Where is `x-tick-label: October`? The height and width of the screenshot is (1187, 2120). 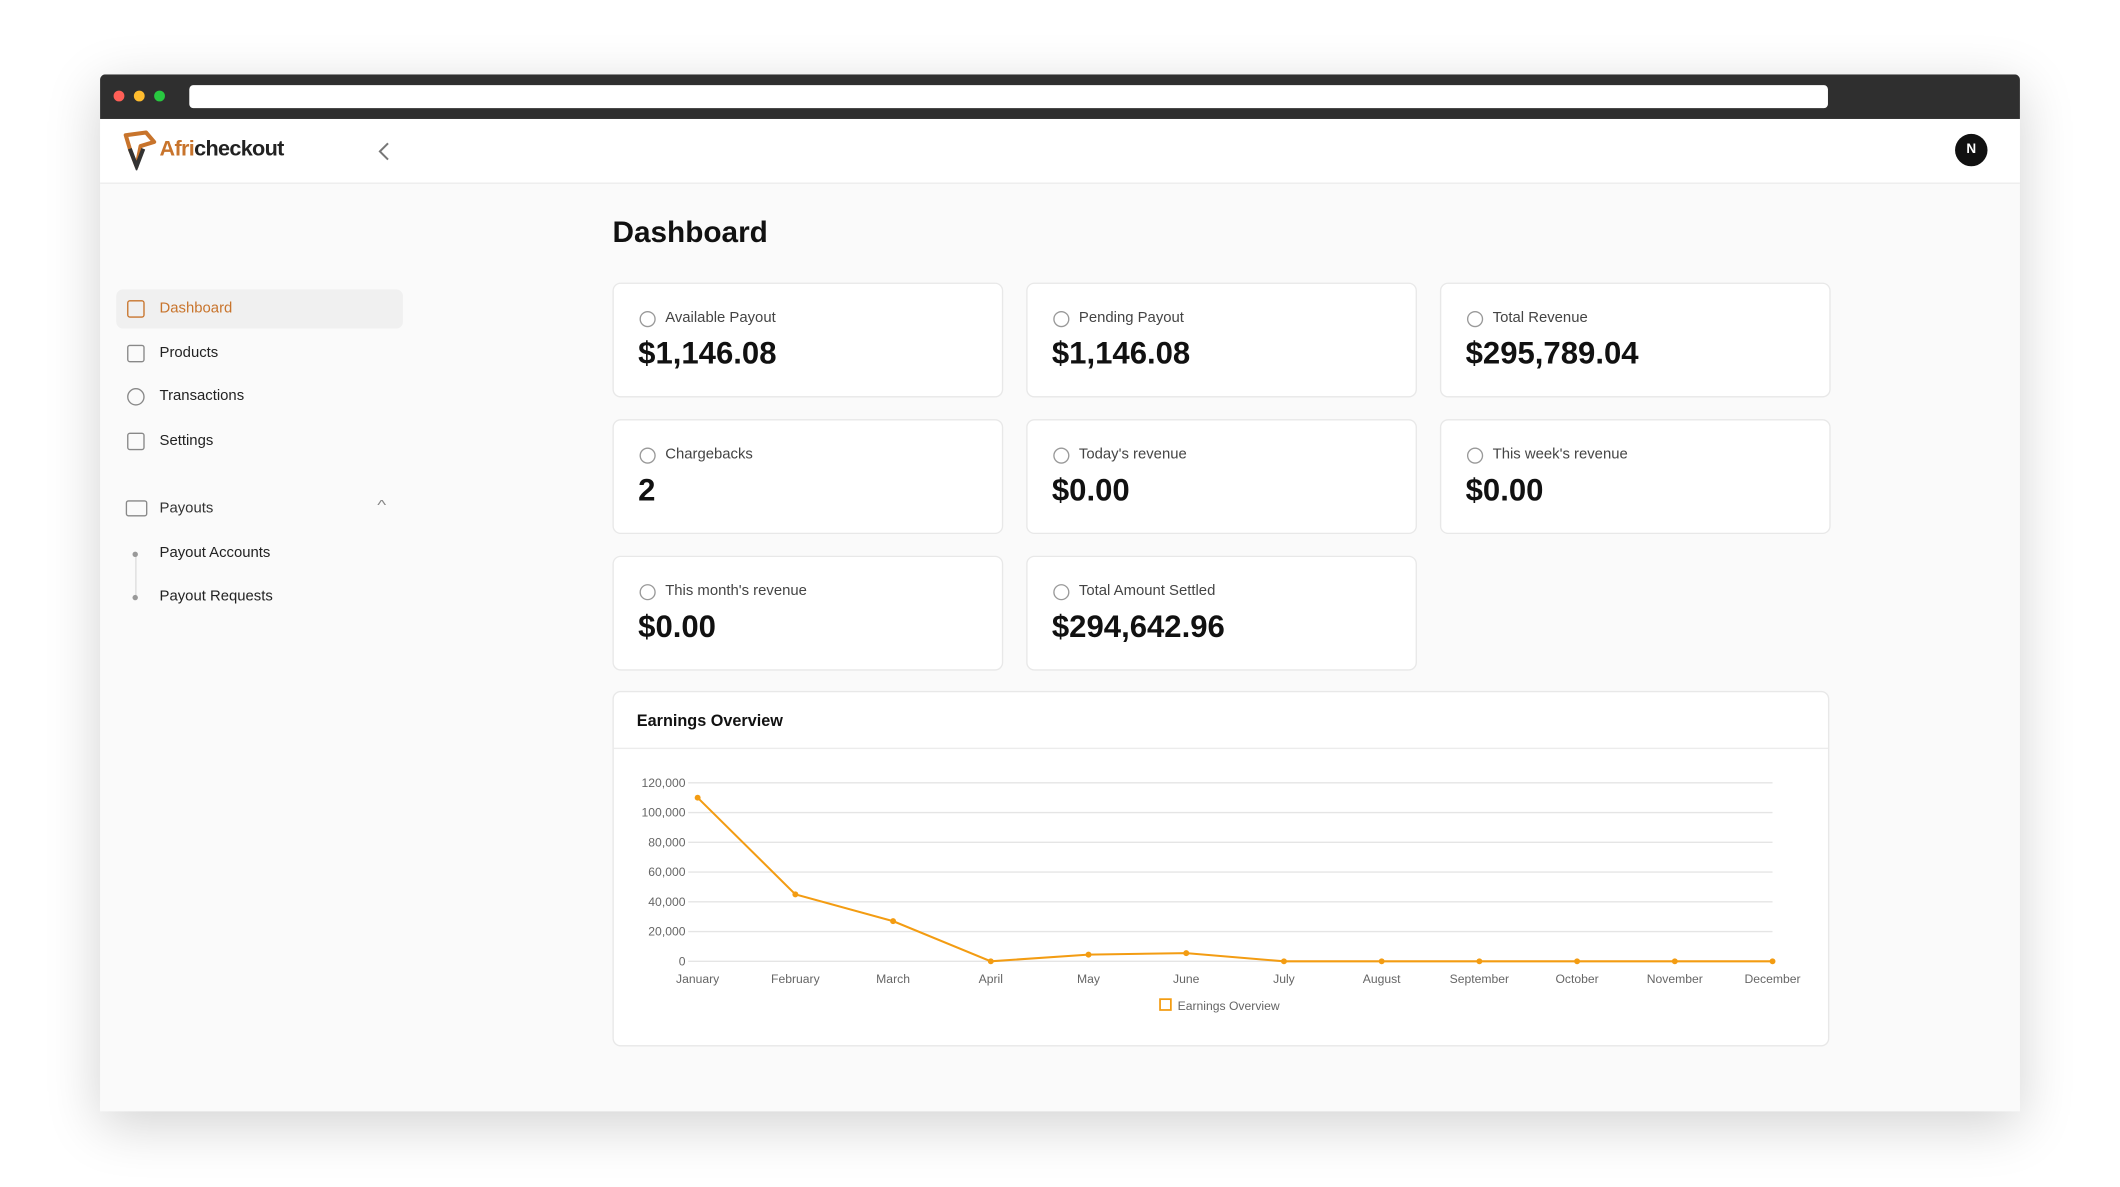 x-tick-label: October is located at coordinates (1576, 979).